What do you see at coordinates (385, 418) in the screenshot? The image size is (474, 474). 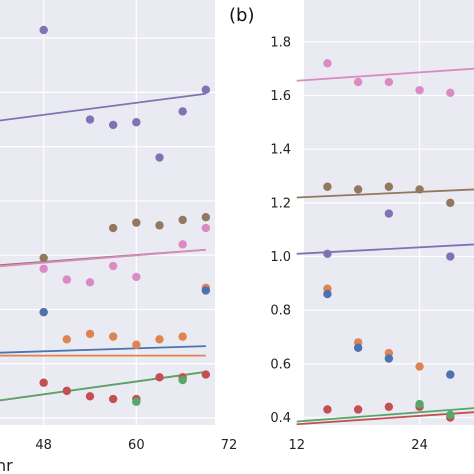 I see `panel-b-trend-line-red` at bounding box center [385, 418].